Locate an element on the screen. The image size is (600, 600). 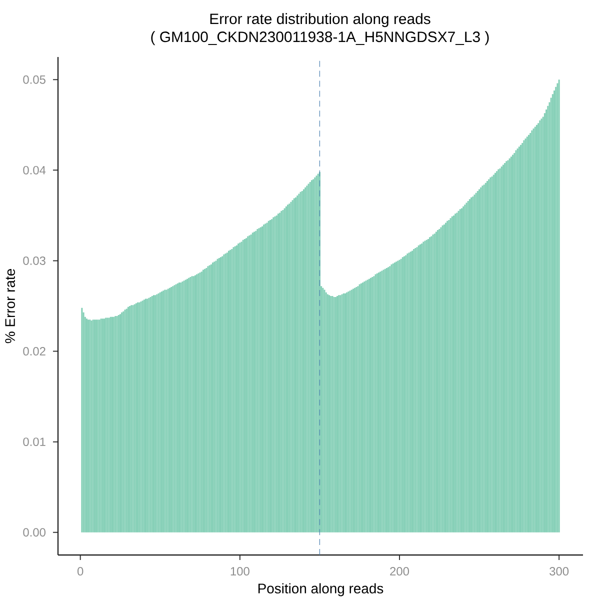
x-tick-label: 100 is located at coordinates (240, 571).